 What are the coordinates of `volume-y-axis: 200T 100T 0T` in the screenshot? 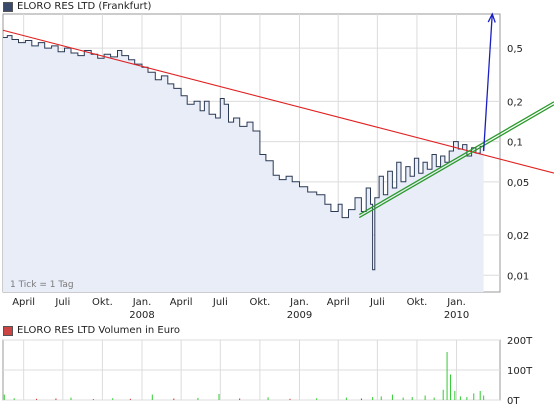 It's located at (520, 371).